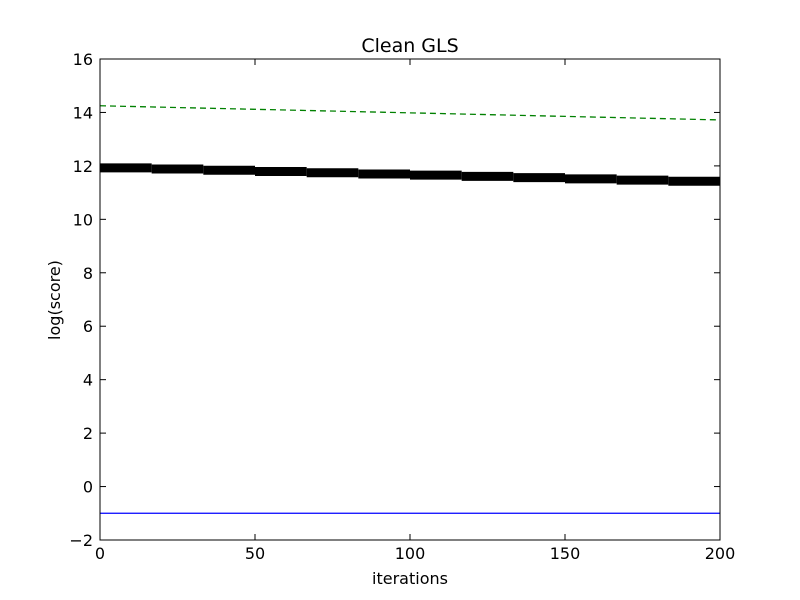 This screenshot has height=600, width=800. I want to click on x-tick-label: 200, so click(720, 553).